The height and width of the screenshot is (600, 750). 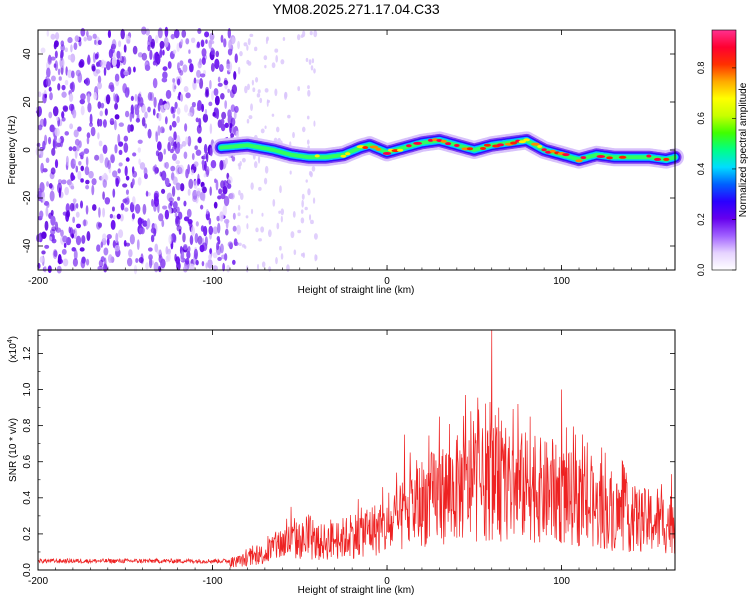 What do you see at coordinates (701, 68) in the screenshot?
I see `colorbar-tick-label: 0.8` at bounding box center [701, 68].